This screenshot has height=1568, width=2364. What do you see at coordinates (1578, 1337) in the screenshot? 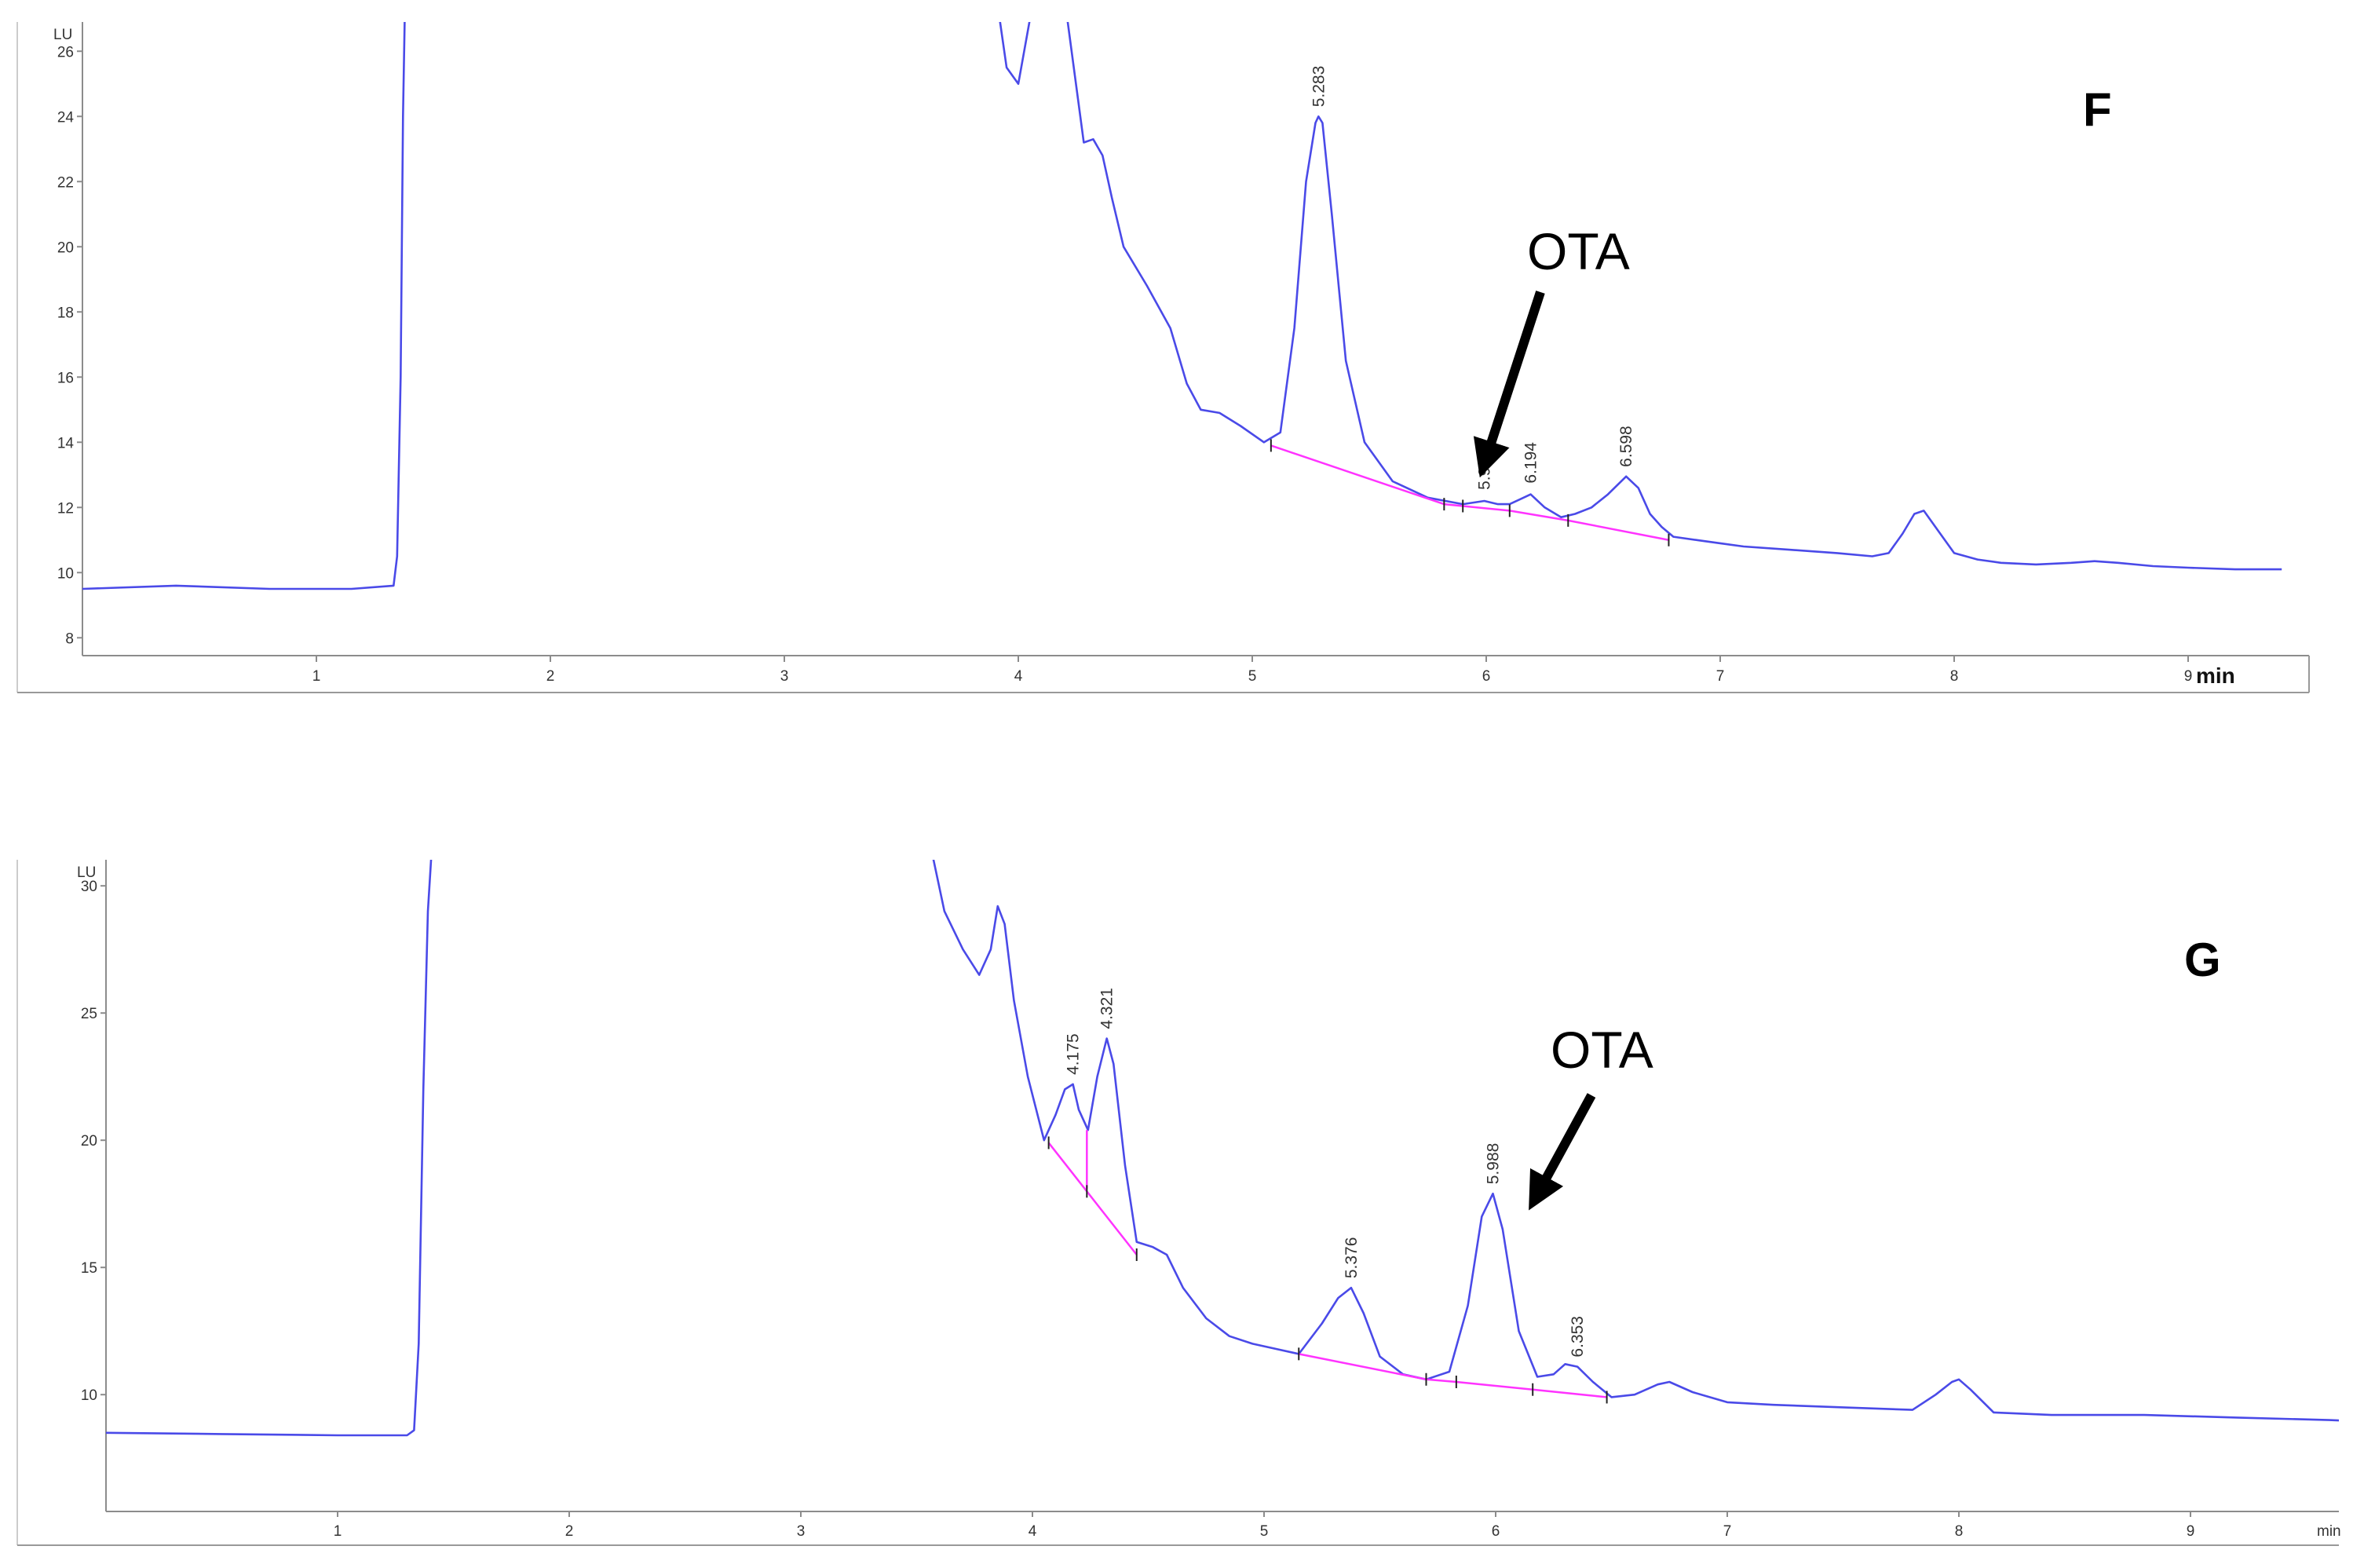
I see `peak-retention-label: 6.353` at bounding box center [1578, 1337].